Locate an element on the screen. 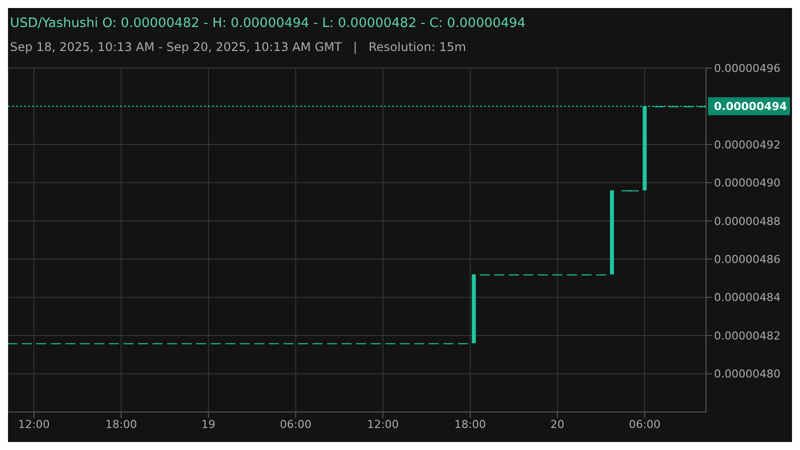  y-tick-label: 0.00000496 is located at coordinates (747, 68).